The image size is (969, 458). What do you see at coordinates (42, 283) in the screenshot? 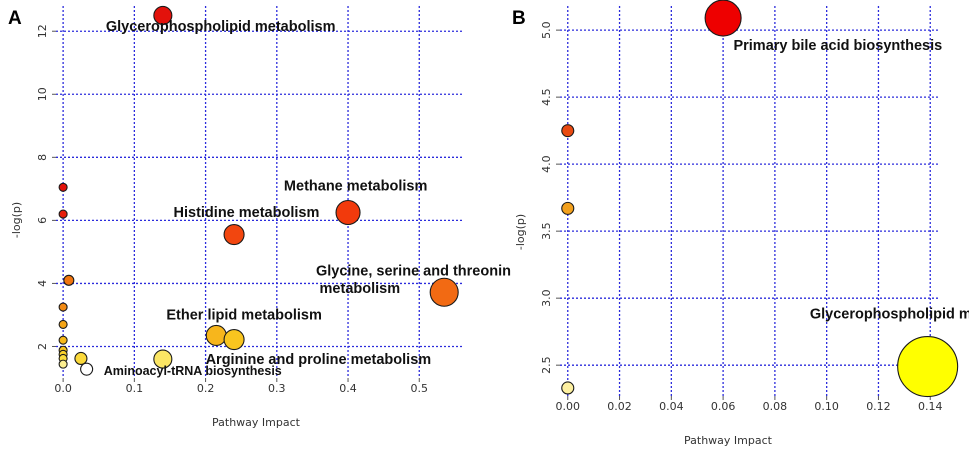
I see `y-tick-label: 4` at bounding box center [42, 283].